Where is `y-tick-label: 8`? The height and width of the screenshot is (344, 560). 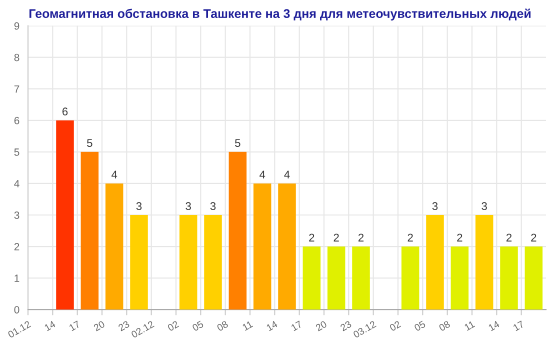
y-tick-label: 8 is located at coordinates (17, 58).